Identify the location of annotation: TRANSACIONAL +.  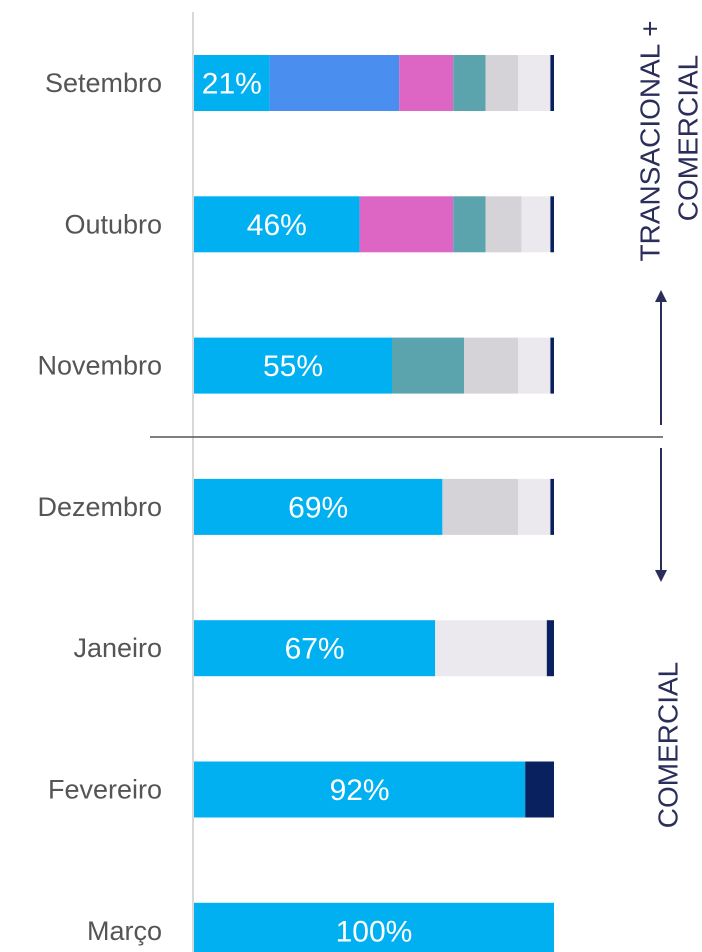
(650, 141).